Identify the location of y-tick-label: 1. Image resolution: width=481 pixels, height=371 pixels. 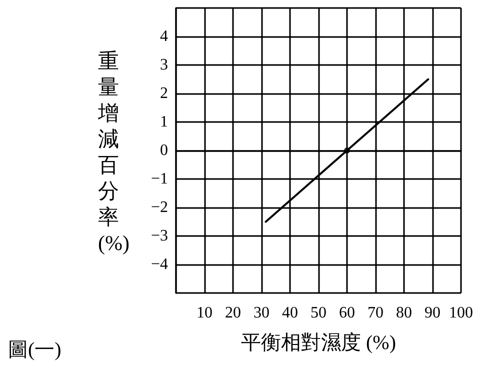
(164, 122).